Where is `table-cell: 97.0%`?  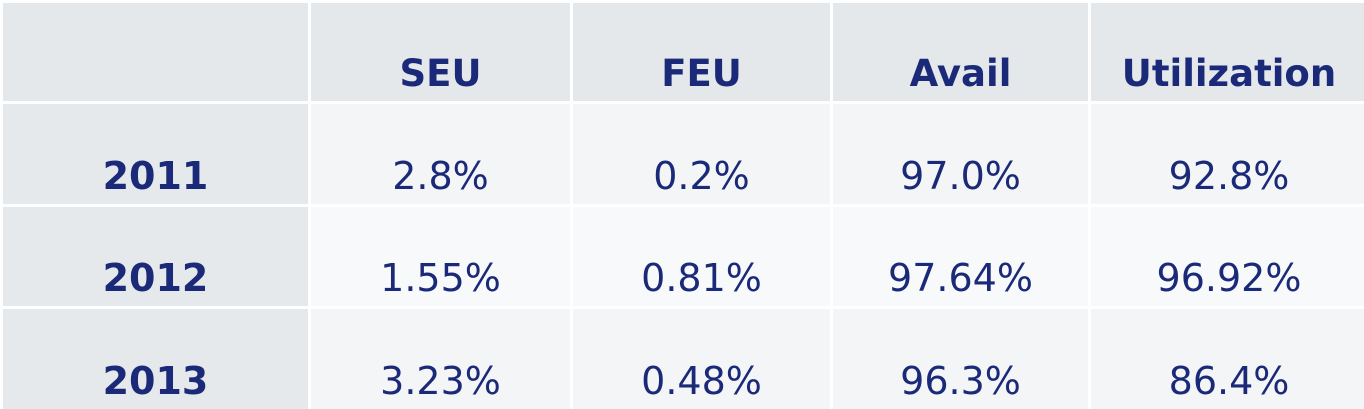 table-cell: 97.0% is located at coordinates (960, 154).